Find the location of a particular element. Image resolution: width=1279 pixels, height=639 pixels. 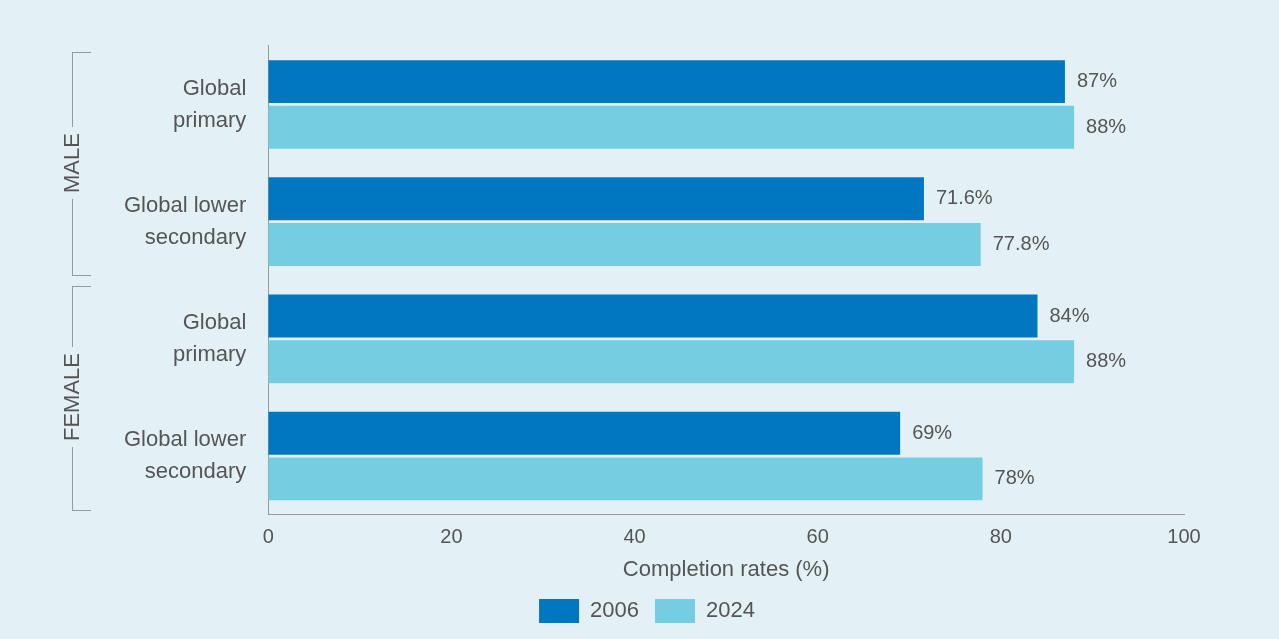

x-tick-label: 20 is located at coordinates (451, 536).